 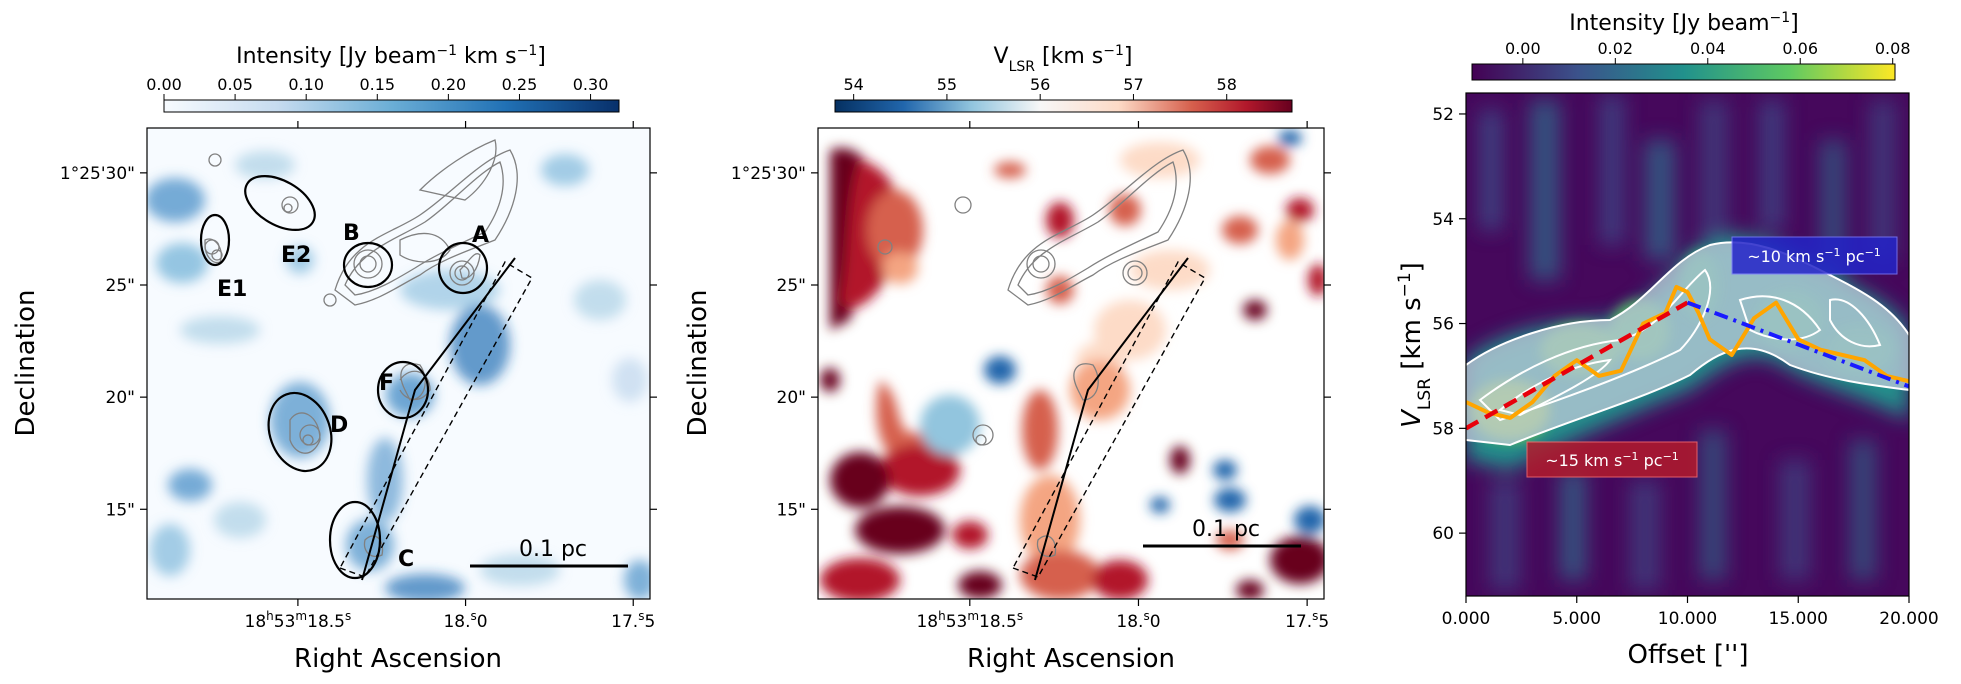 I want to click on pv-y-tick-label: 58, so click(x=1443, y=429).